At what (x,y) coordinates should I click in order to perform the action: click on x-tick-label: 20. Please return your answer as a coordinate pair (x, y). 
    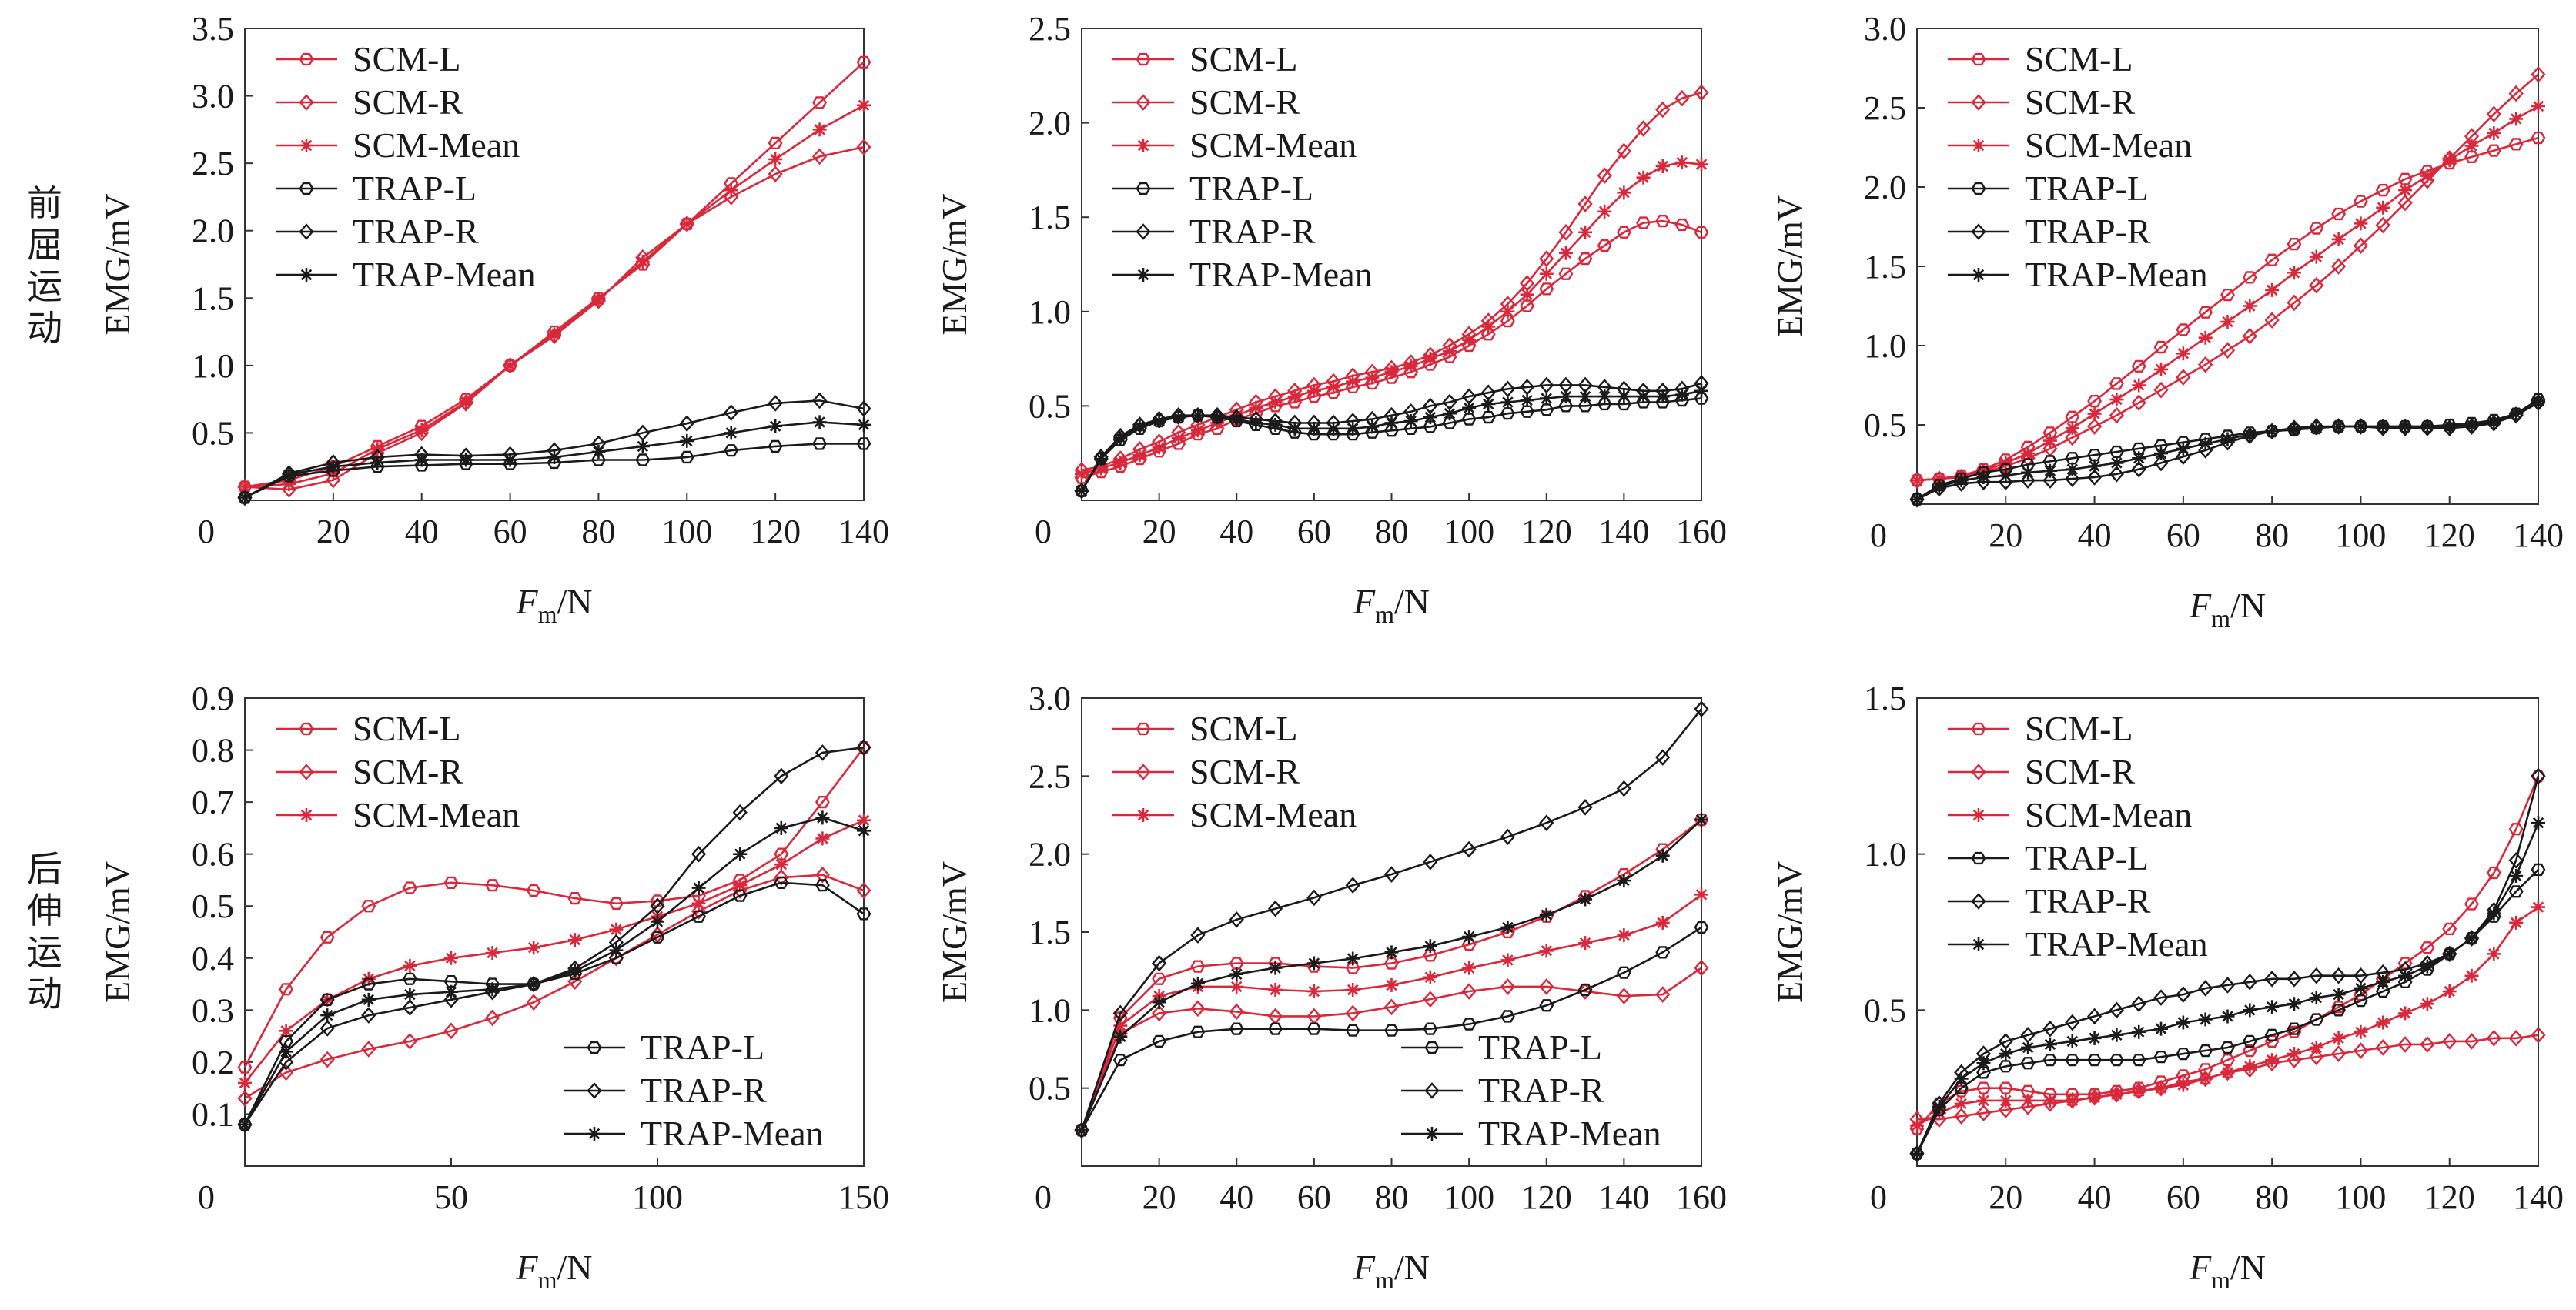
    Looking at the image, I should click on (1159, 1197).